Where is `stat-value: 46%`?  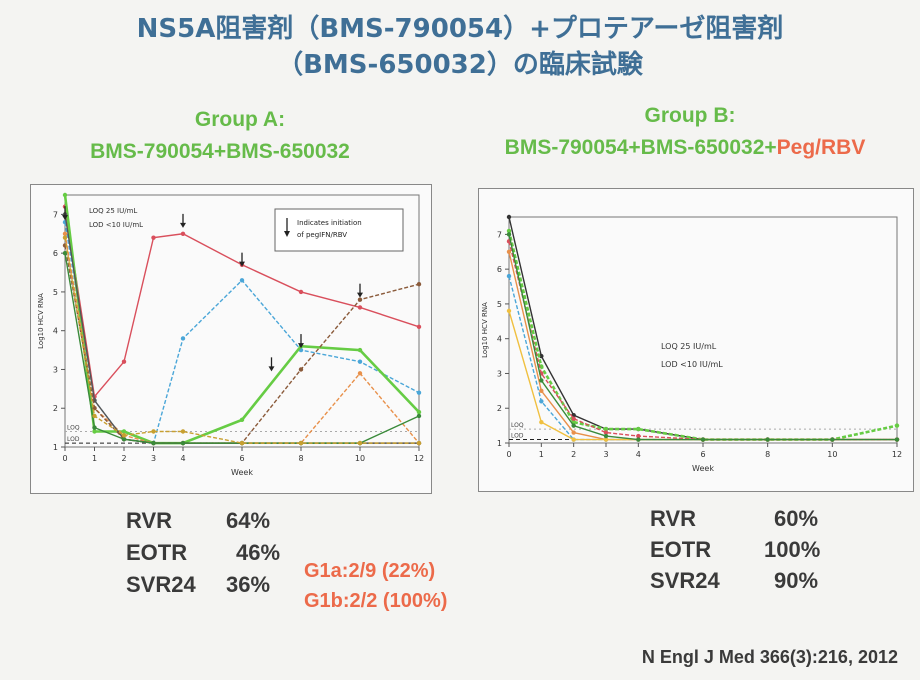
stat-value: 46% is located at coordinates (258, 552).